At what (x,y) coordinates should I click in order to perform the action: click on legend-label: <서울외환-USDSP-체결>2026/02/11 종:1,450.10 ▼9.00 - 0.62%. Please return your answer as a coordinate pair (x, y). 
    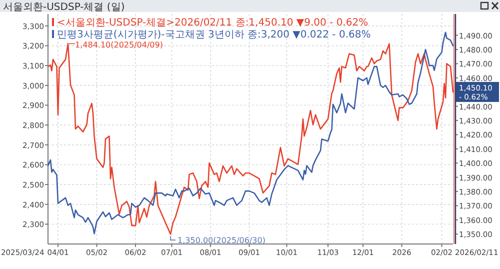
    Looking at the image, I should click on (212, 23).